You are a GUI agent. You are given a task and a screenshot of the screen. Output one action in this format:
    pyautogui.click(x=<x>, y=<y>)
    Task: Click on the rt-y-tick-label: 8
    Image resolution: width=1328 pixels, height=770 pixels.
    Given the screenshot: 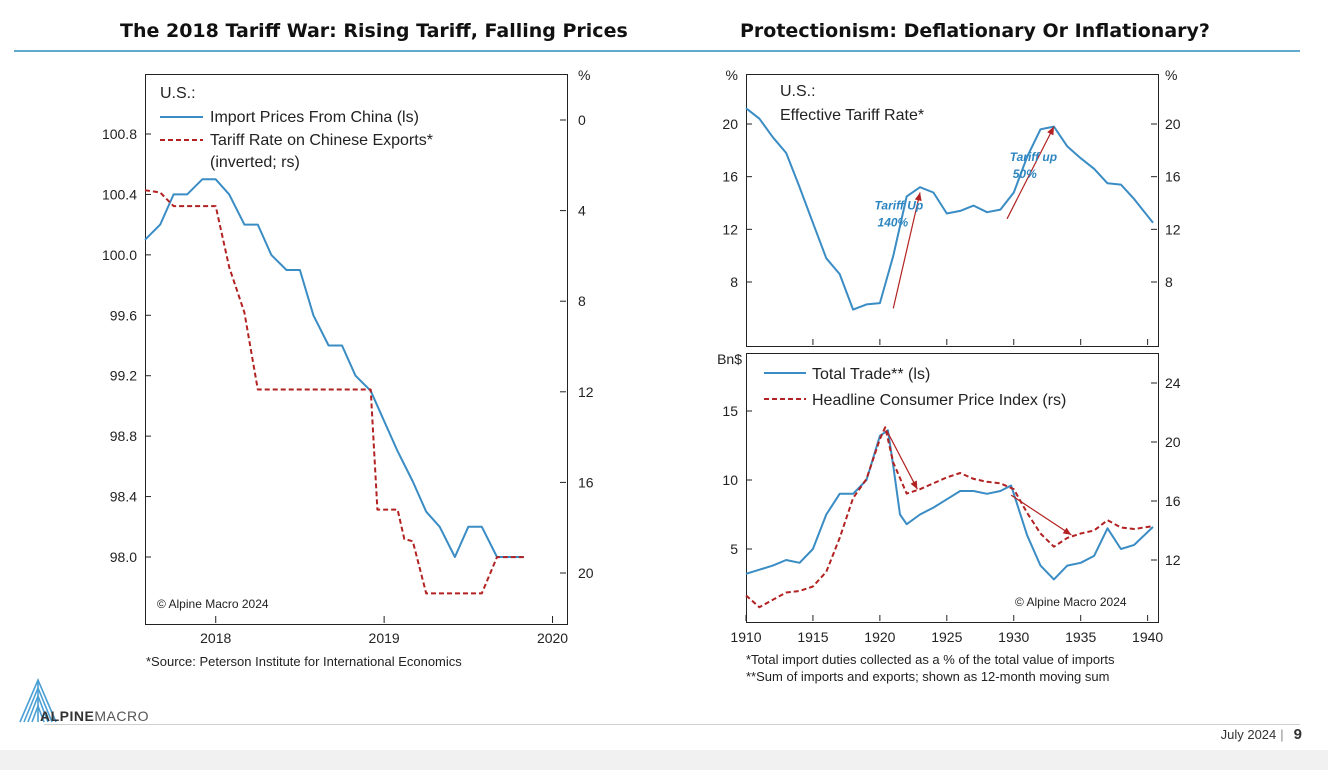 What is the action you would take?
    pyautogui.click(x=734, y=282)
    